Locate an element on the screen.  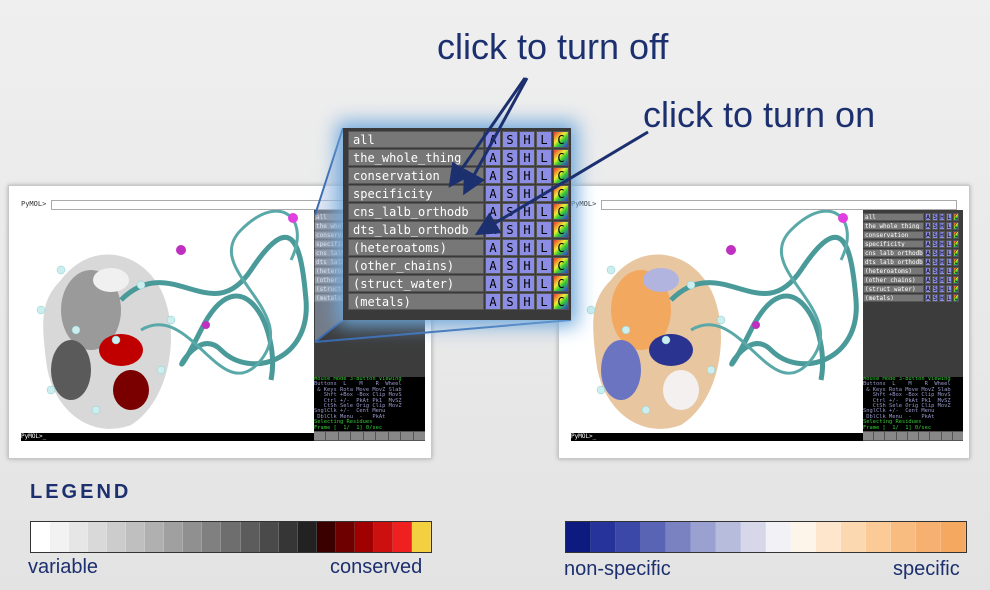
object-name: specificity is located at coordinates (416, 193).